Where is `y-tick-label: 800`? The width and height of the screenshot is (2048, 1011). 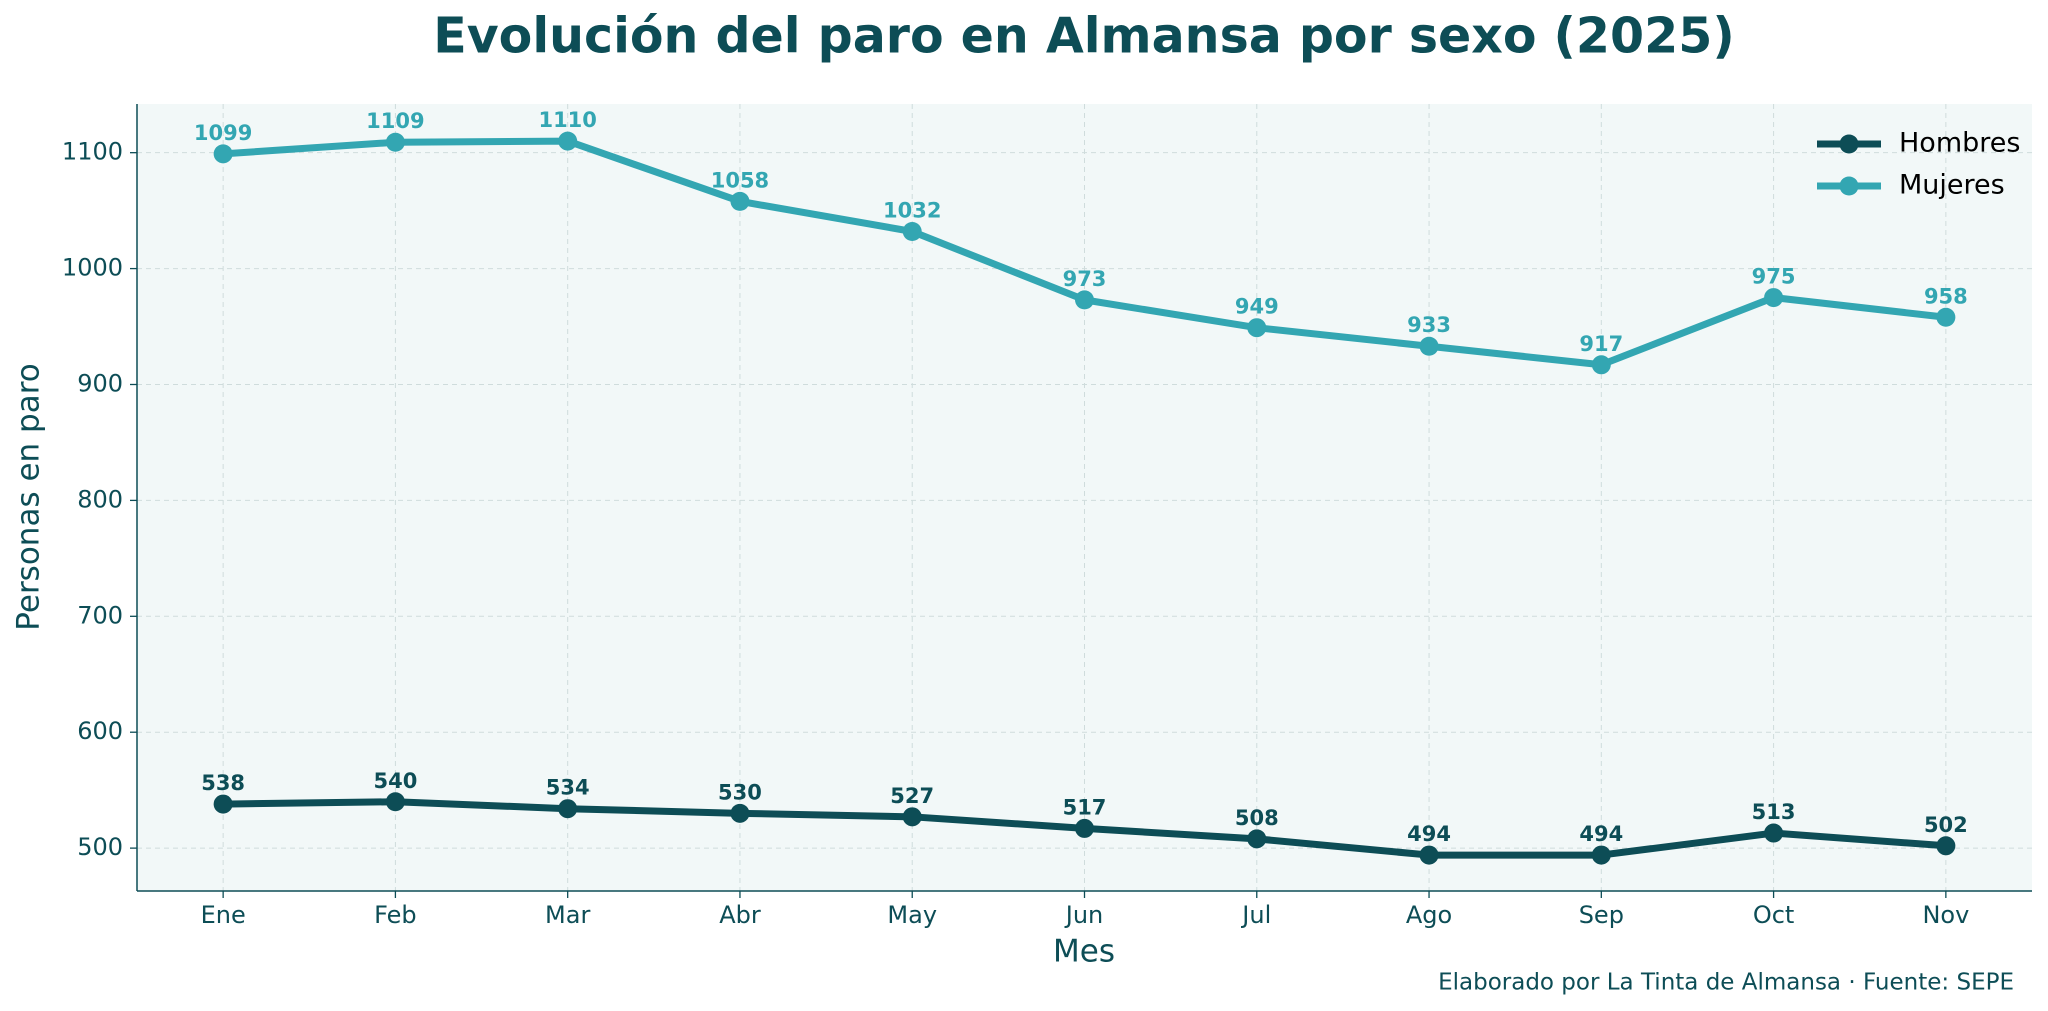
y-tick-label: 800 is located at coordinates (100, 499).